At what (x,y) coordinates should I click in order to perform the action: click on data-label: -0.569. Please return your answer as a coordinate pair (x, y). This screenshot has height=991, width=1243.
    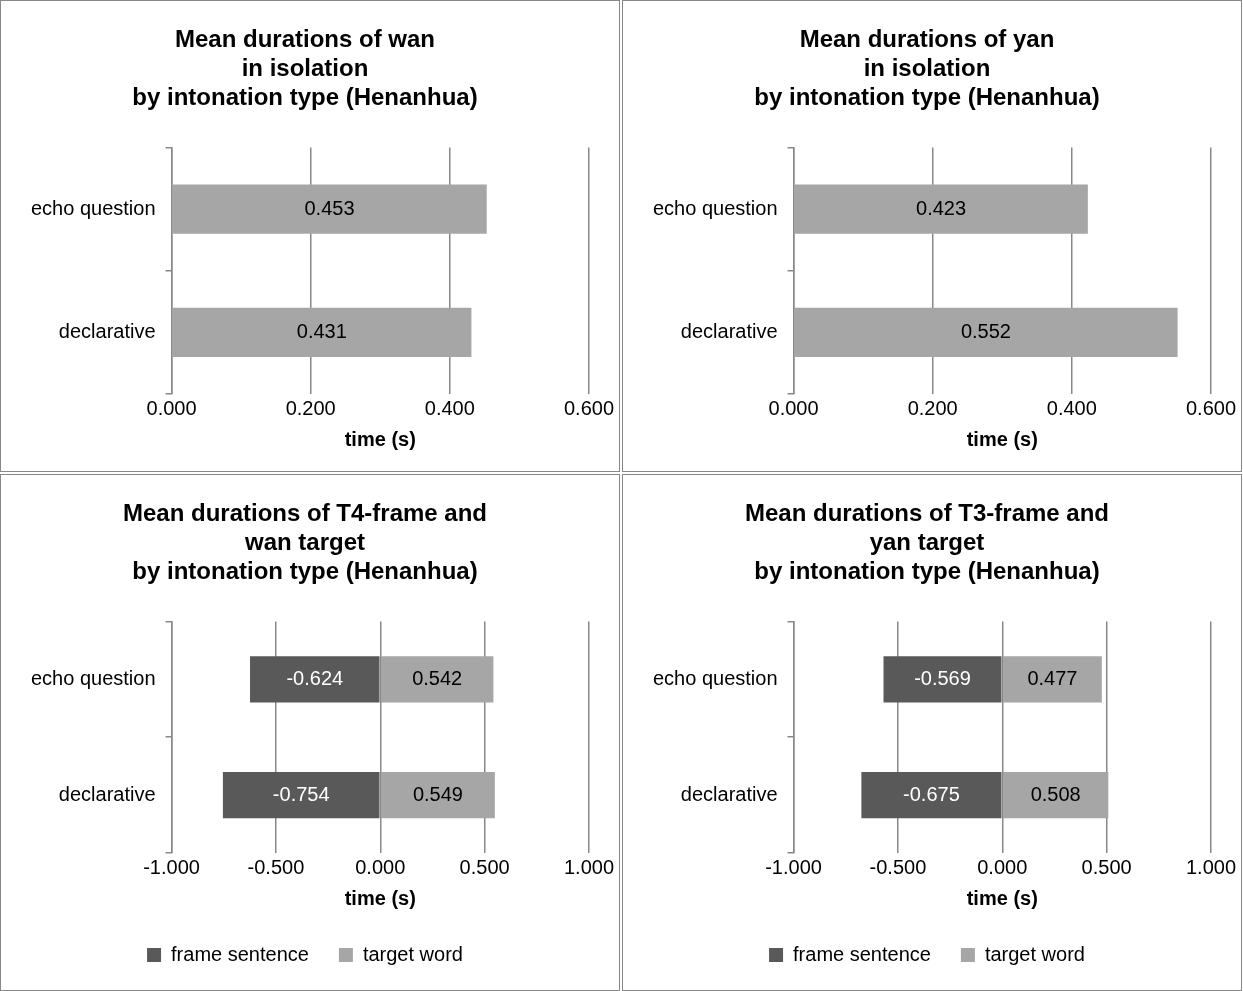
    Looking at the image, I should click on (942, 677).